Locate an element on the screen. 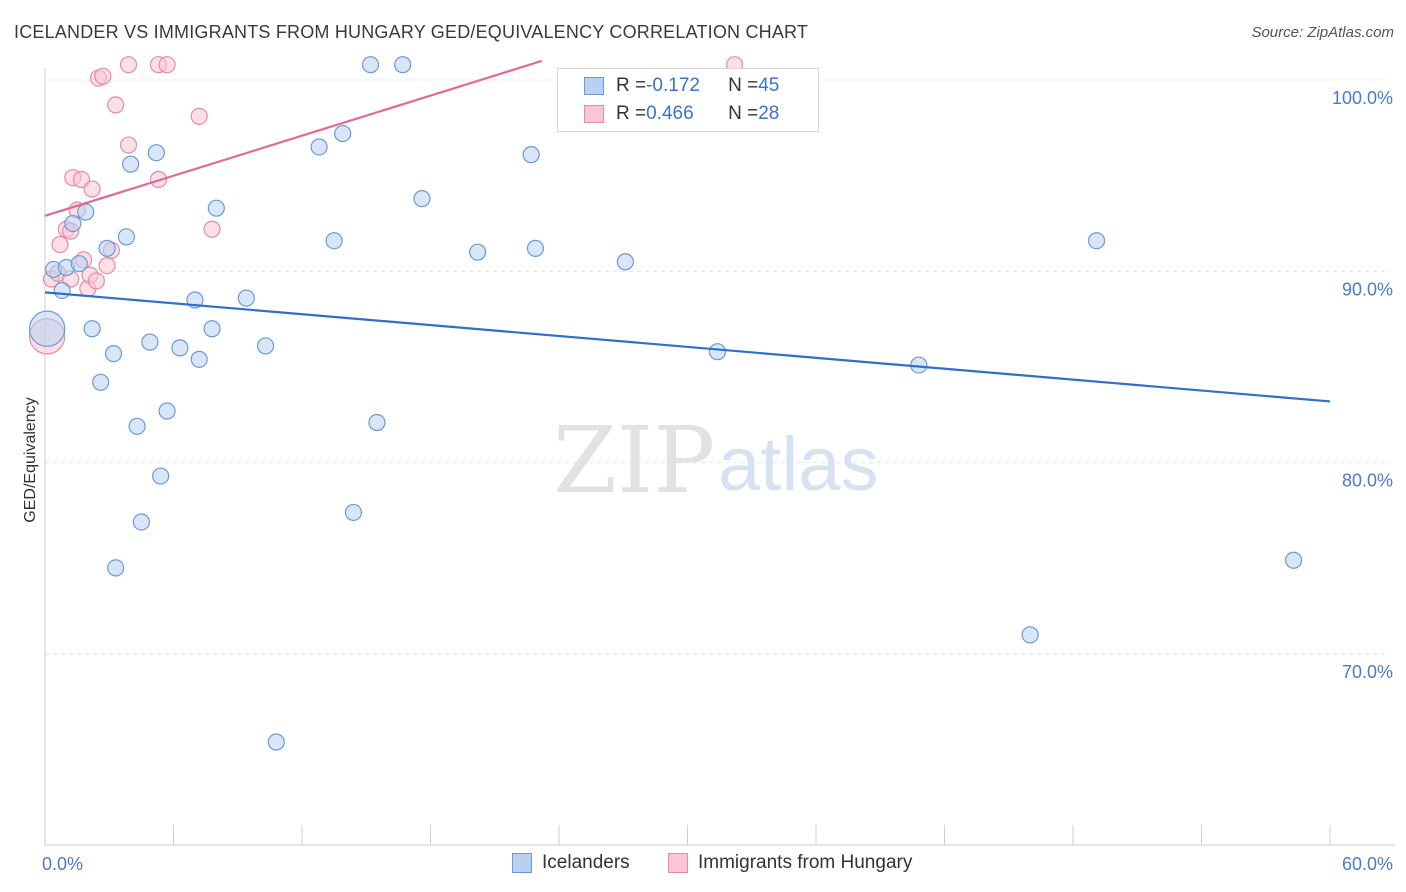 This screenshot has height=892, width=1406. legend-row-hungary: R = 0.466 N = 28 is located at coordinates (681, 114).